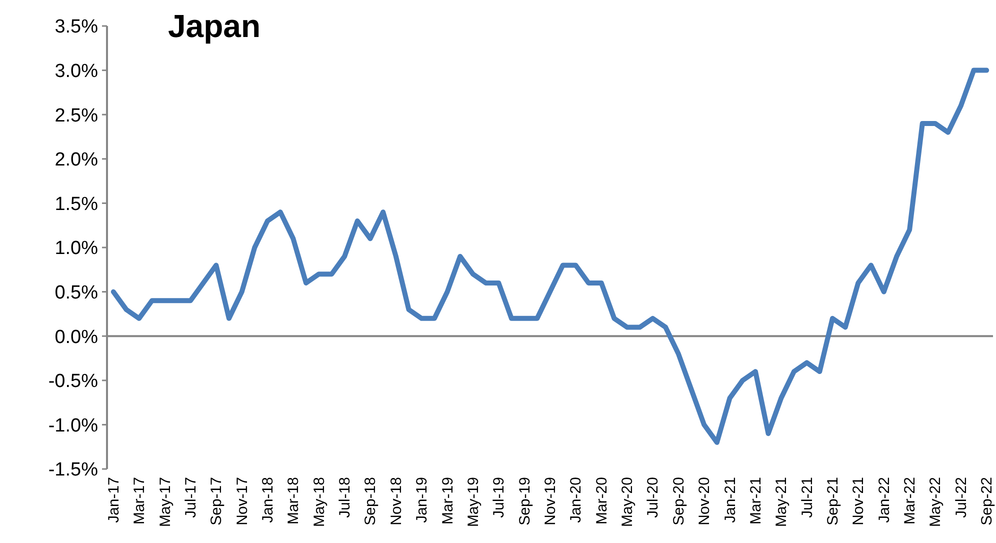  I want to click on x-tick-label: Nov-17, so click(242, 501).